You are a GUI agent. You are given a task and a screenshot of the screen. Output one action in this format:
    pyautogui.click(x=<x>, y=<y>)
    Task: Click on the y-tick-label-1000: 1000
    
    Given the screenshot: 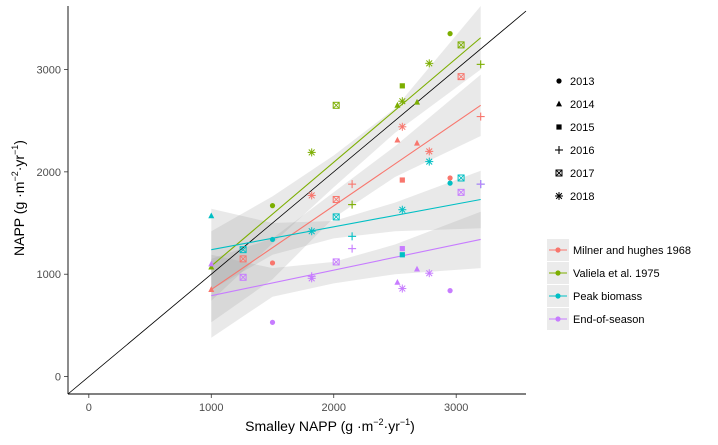 What is the action you would take?
    pyautogui.click(x=49, y=275)
    